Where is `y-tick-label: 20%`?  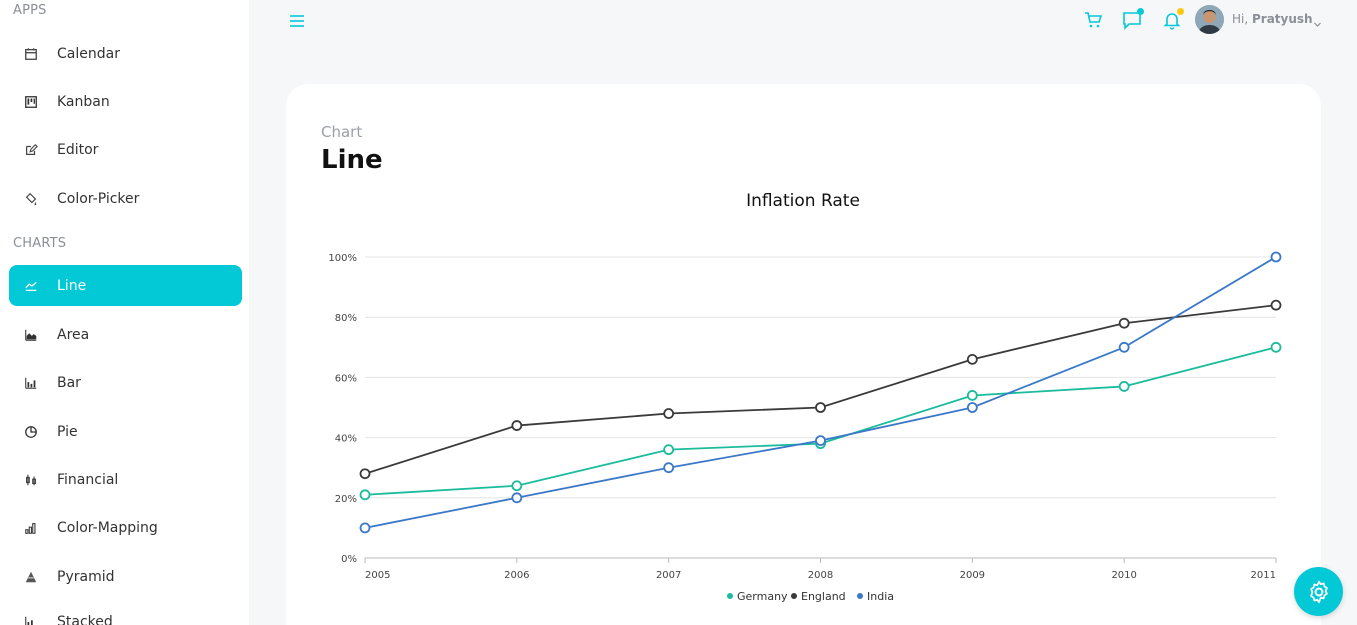
y-tick-label: 20% is located at coordinates (346, 499).